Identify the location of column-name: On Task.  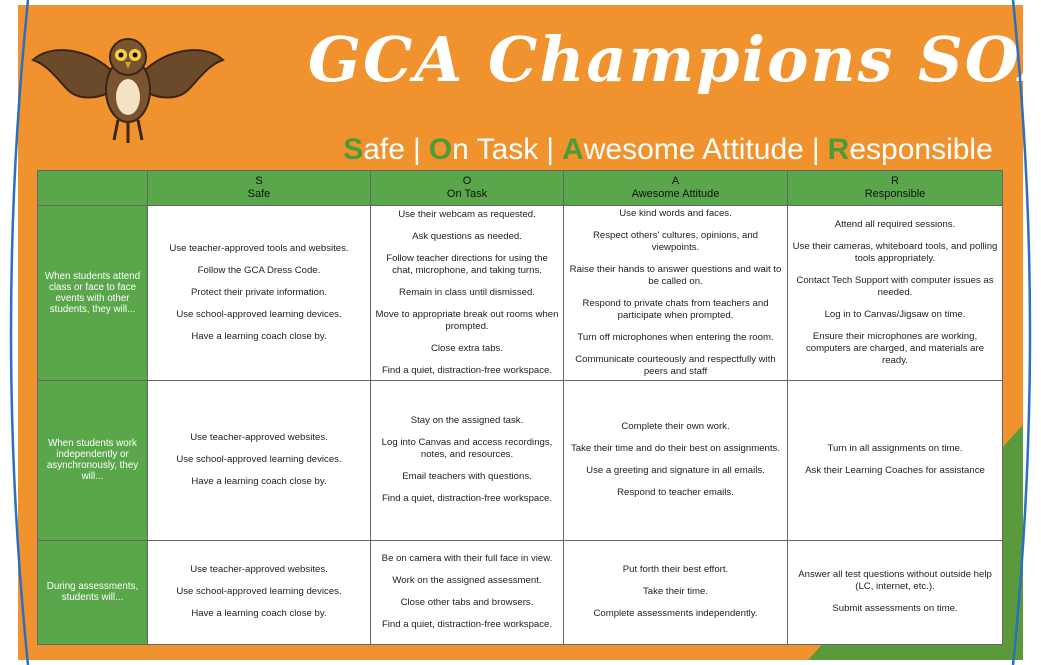
(467, 194).